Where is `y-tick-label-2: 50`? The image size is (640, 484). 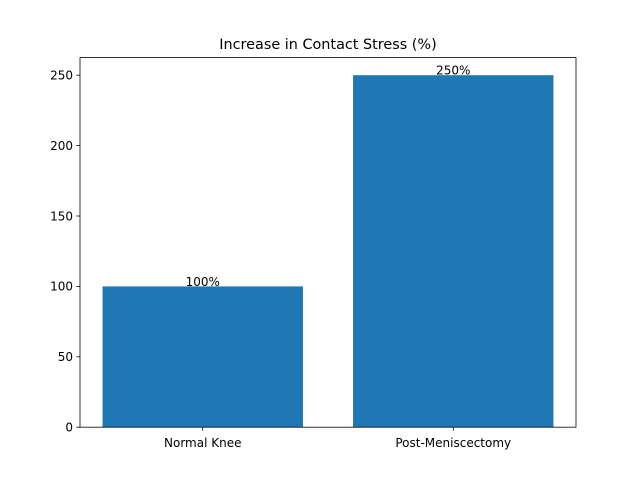
y-tick-label-2: 50 is located at coordinates (65, 357).